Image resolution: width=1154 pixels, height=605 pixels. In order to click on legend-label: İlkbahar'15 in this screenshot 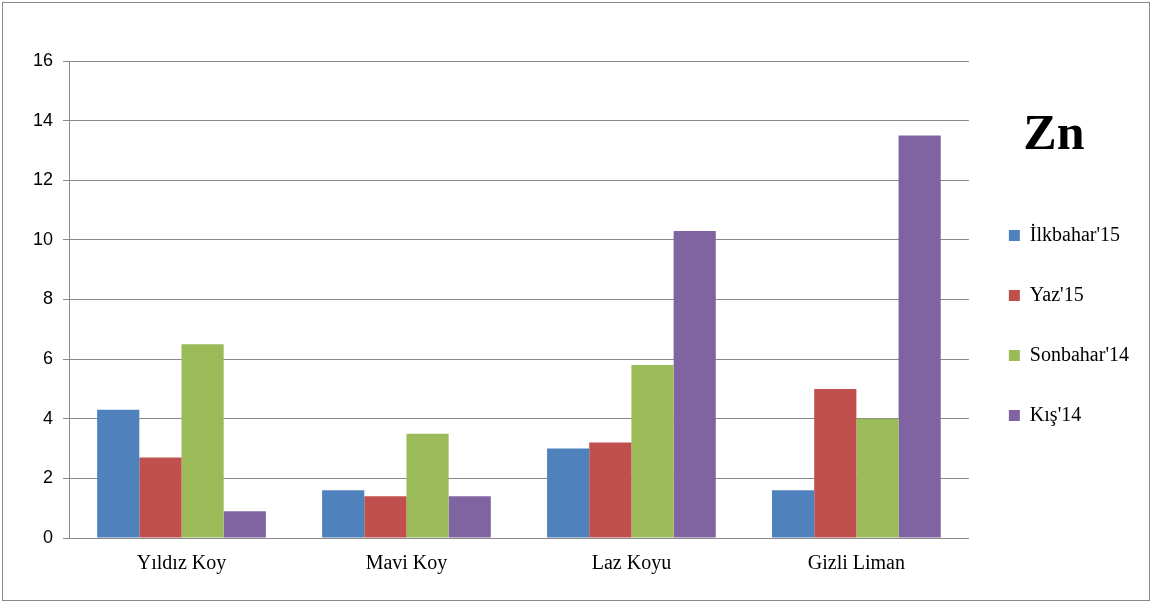, I will do `click(1075, 233)`.